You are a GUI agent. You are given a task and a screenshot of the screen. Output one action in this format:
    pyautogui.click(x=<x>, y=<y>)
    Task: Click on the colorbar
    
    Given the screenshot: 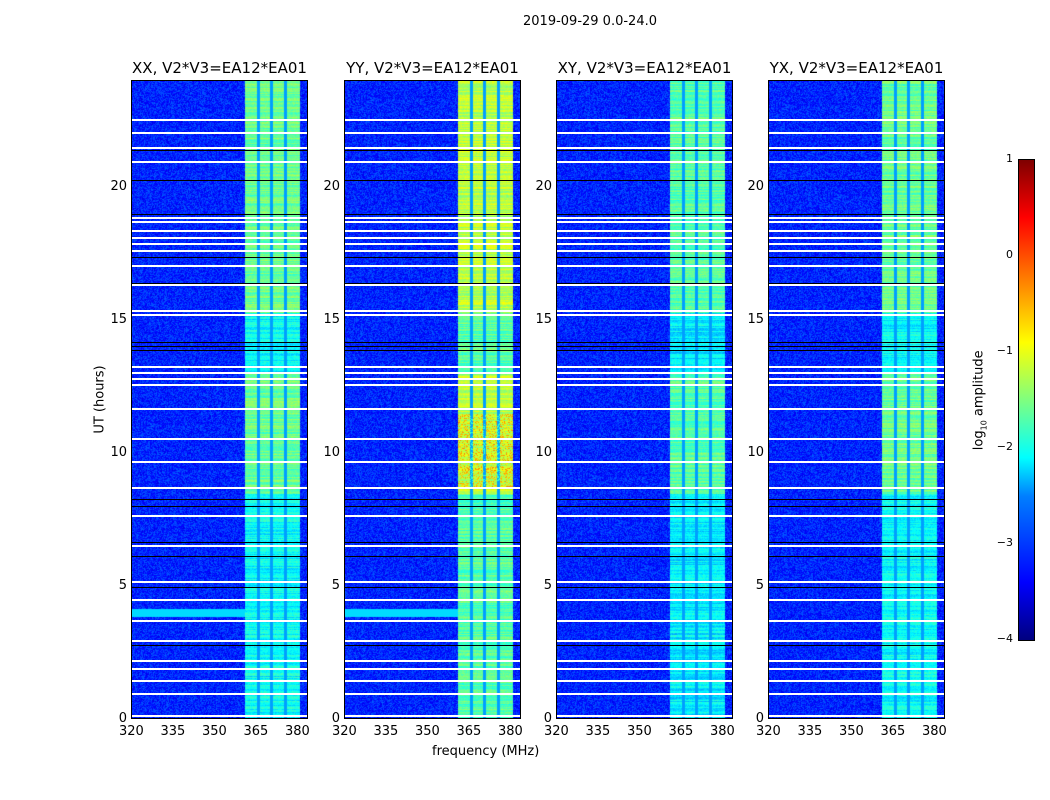 What is the action you would take?
    pyautogui.click(x=1026, y=400)
    